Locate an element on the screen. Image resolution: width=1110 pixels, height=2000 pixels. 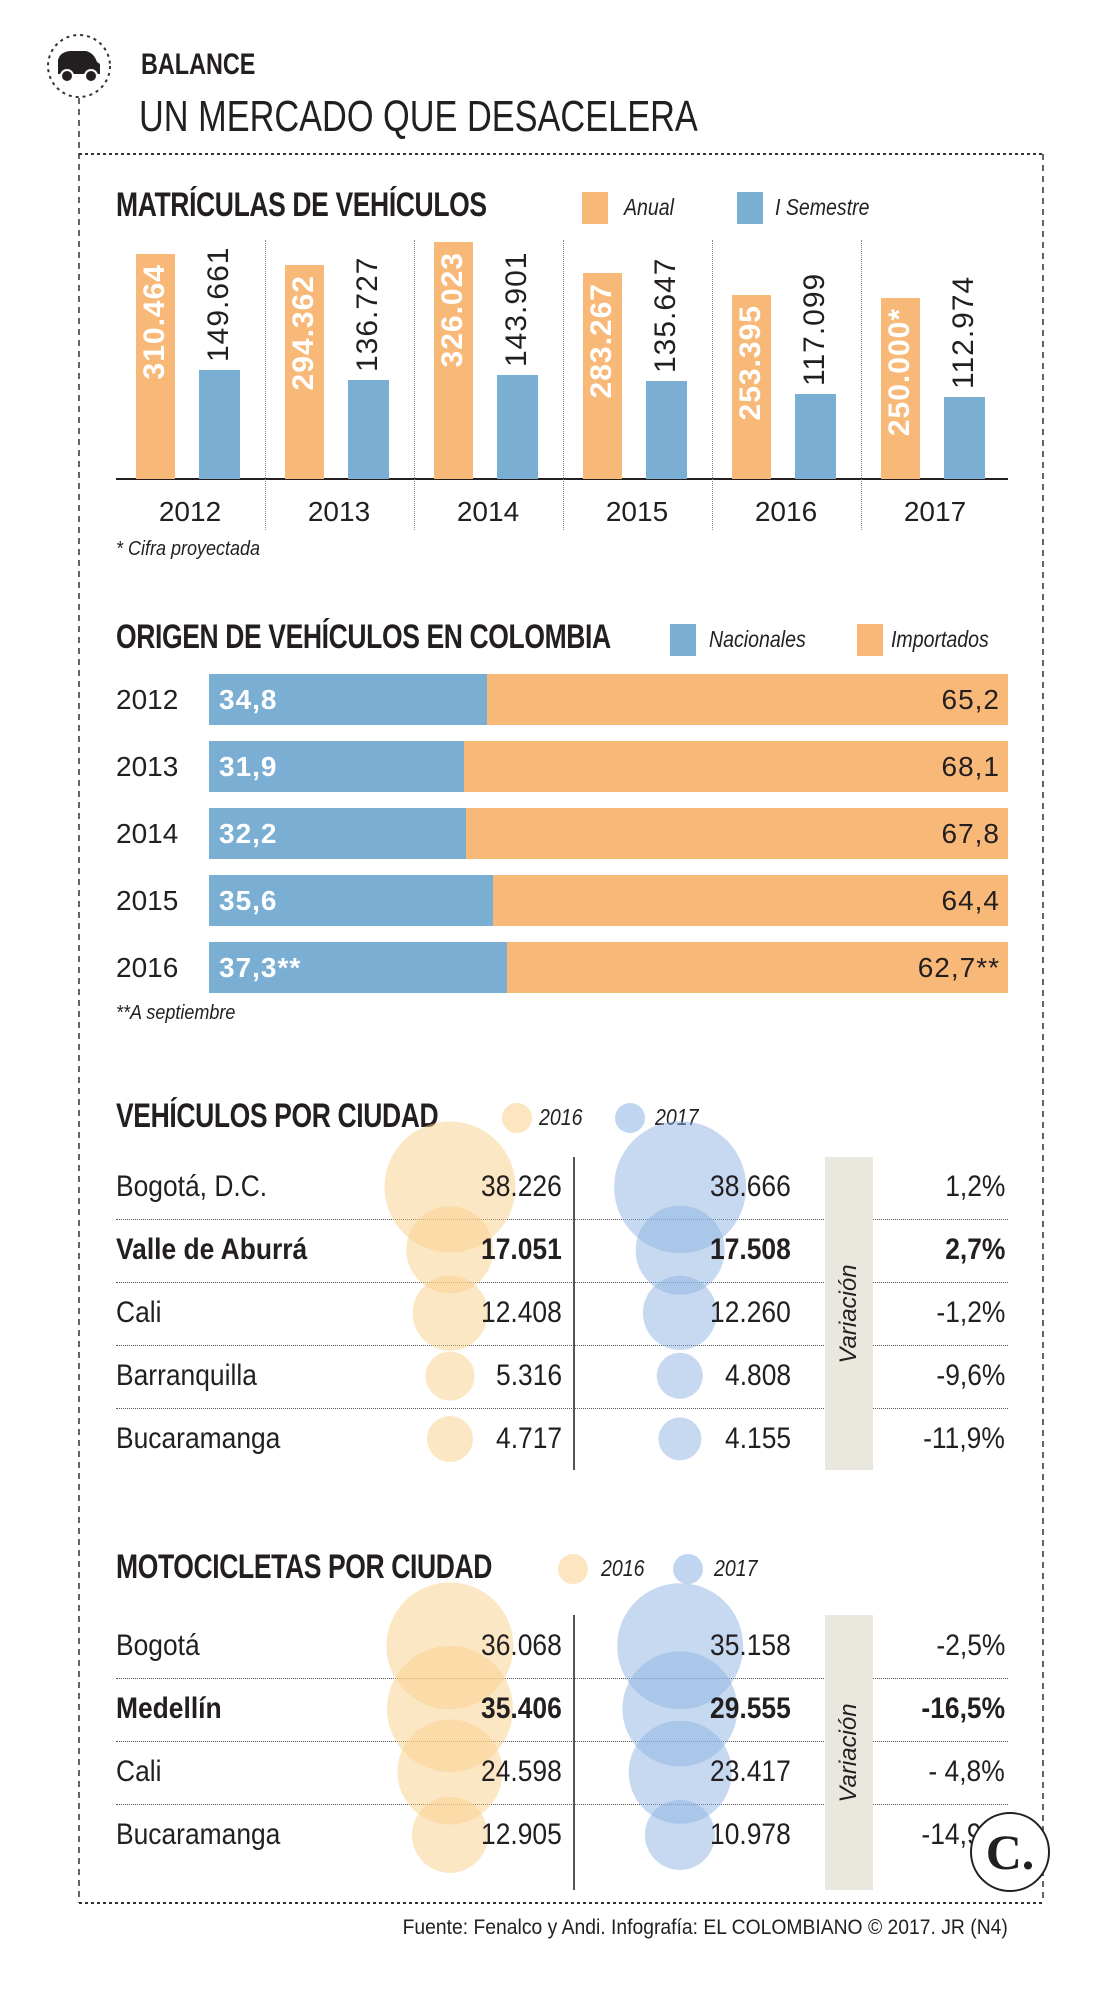
x-tick-label: 2016 is located at coordinates (786, 511).